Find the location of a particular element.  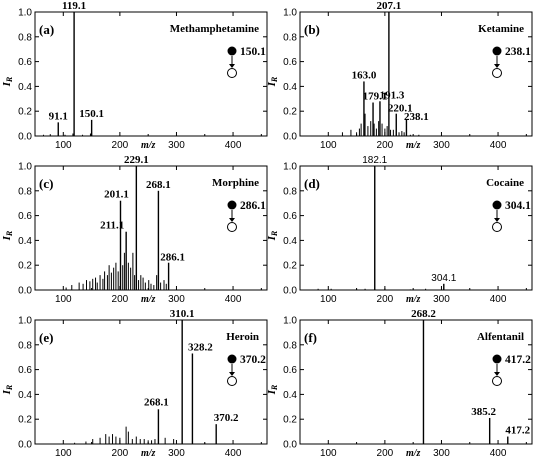

peak-label: 207.1 is located at coordinates (389, 6).